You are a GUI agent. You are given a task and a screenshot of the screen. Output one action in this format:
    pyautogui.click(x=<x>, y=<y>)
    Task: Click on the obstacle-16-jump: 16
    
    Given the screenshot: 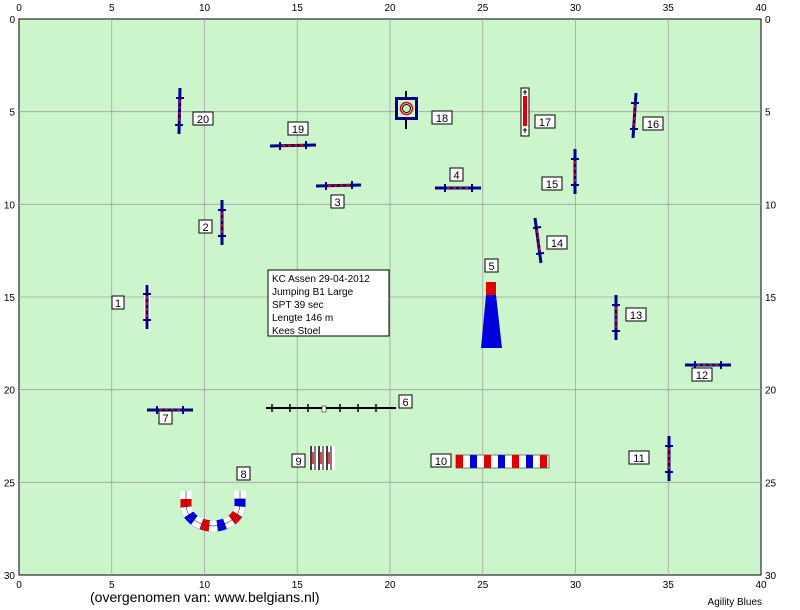 What is the action you would take?
    pyautogui.click(x=647, y=115)
    